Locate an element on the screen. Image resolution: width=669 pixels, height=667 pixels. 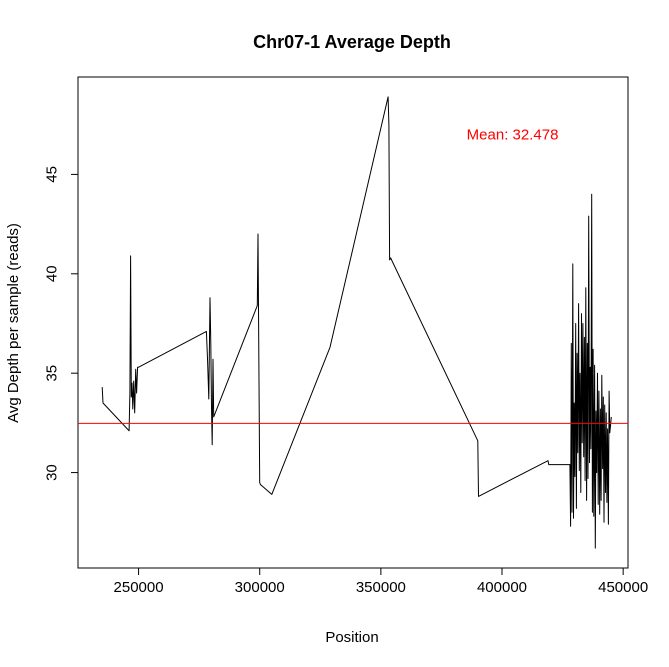
chart-title: Chr07-1 Average Depth is located at coordinates (352, 42).